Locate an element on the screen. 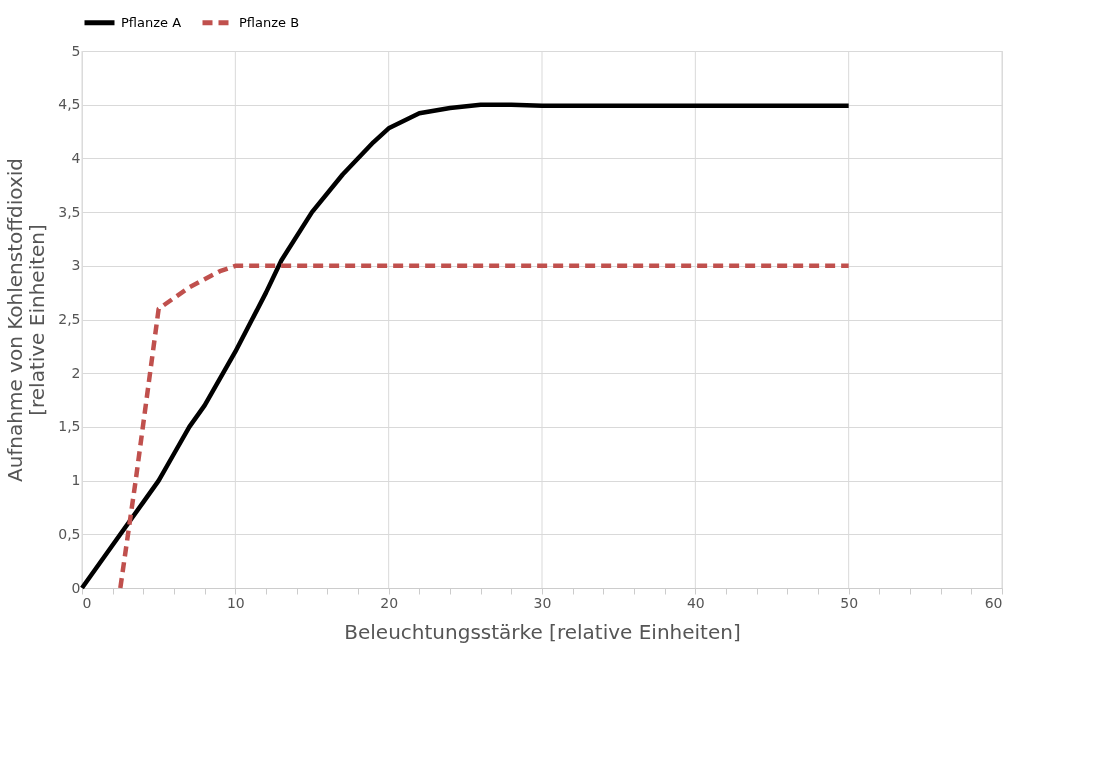 This screenshot has width=1099, height=784. y-axis-title: Aufnahme von Kohlenstoffdioxid [relative Einheiten] is located at coordinates (26, 320).